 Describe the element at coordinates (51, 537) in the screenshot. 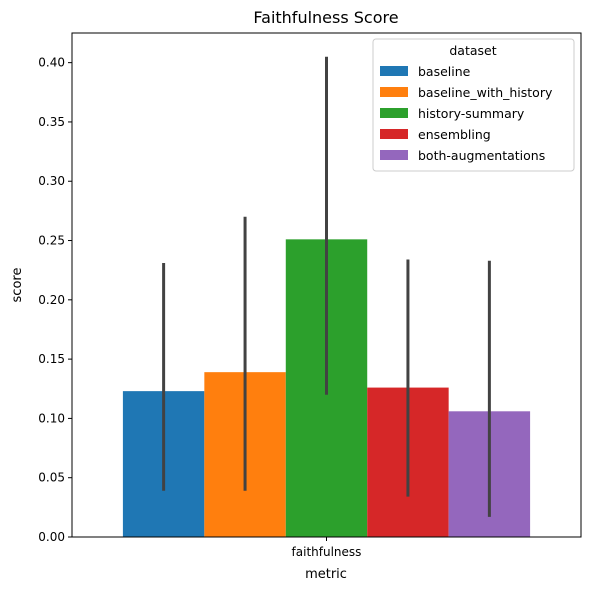

I see `y-tick-label: 0.00` at that location.